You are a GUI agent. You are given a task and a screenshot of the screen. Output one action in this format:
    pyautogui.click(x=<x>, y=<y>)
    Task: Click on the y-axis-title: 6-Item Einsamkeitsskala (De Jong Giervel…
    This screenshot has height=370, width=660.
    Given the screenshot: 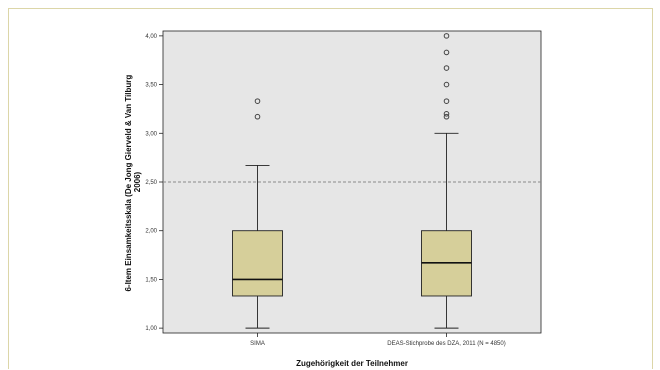 What is the action you would take?
    pyautogui.click(x=133, y=181)
    